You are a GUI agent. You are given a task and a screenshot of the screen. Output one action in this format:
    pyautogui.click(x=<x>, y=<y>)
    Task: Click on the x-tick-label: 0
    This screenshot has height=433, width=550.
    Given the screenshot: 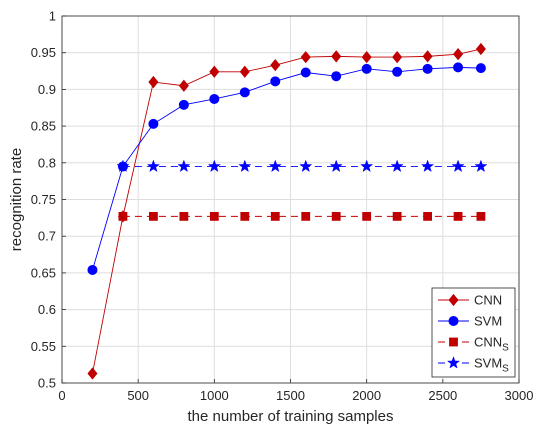 What is the action you would take?
    pyautogui.click(x=61, y=395)
    